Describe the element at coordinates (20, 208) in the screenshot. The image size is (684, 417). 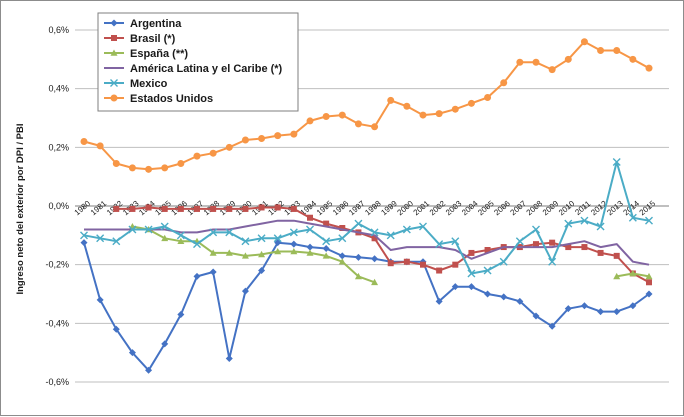
I see `y-axis-label: Ingreso neto del exterior por DPI / PBI` at that location.